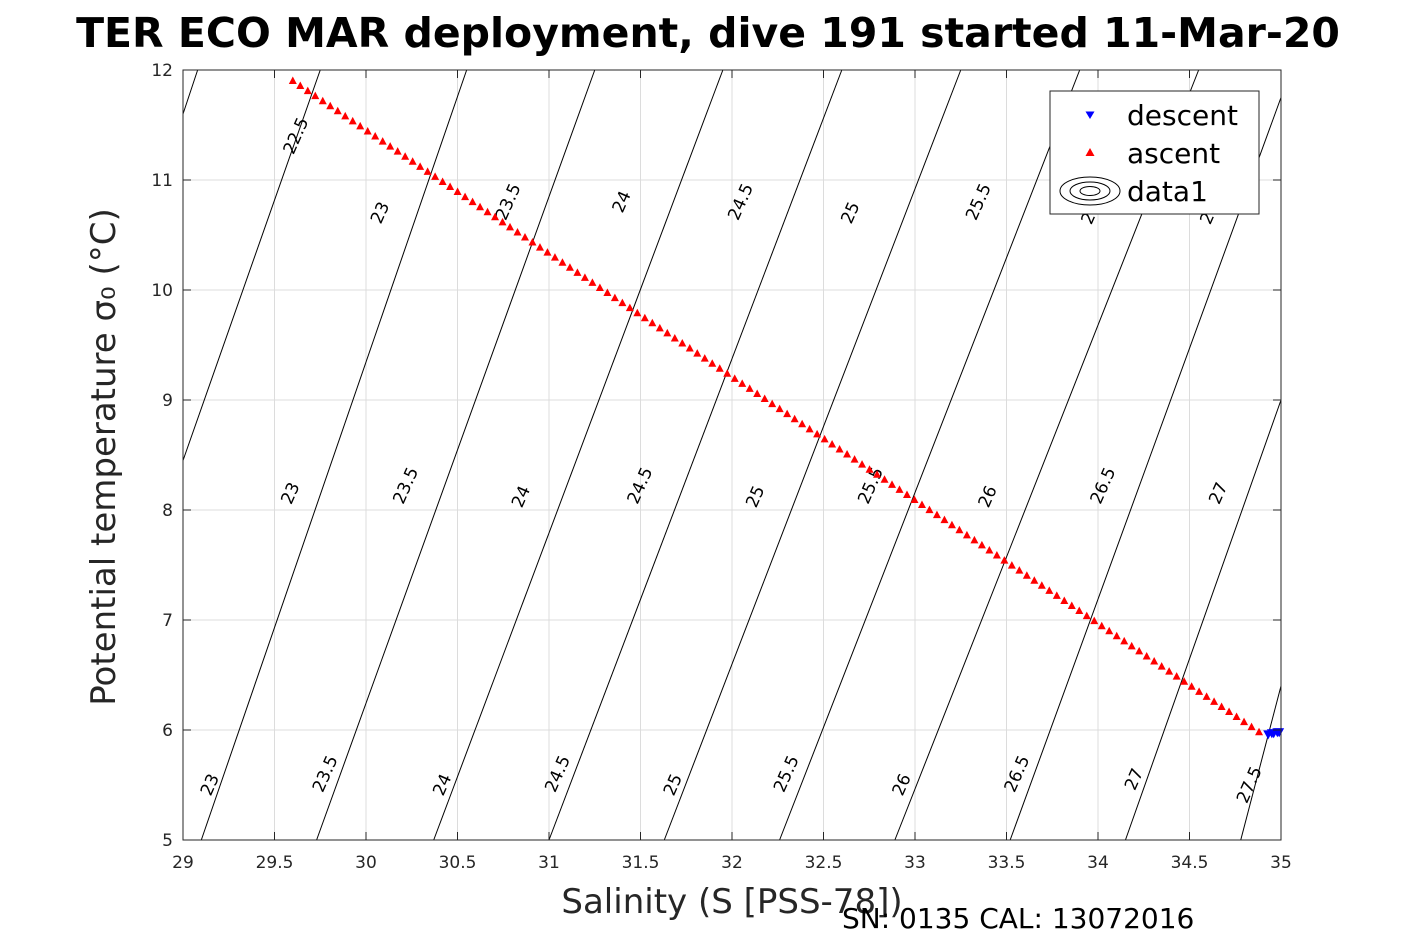 The width and height of the screenshot is (1417, 945). I want to click on x-tick-label: 35, so click(1281, 863).